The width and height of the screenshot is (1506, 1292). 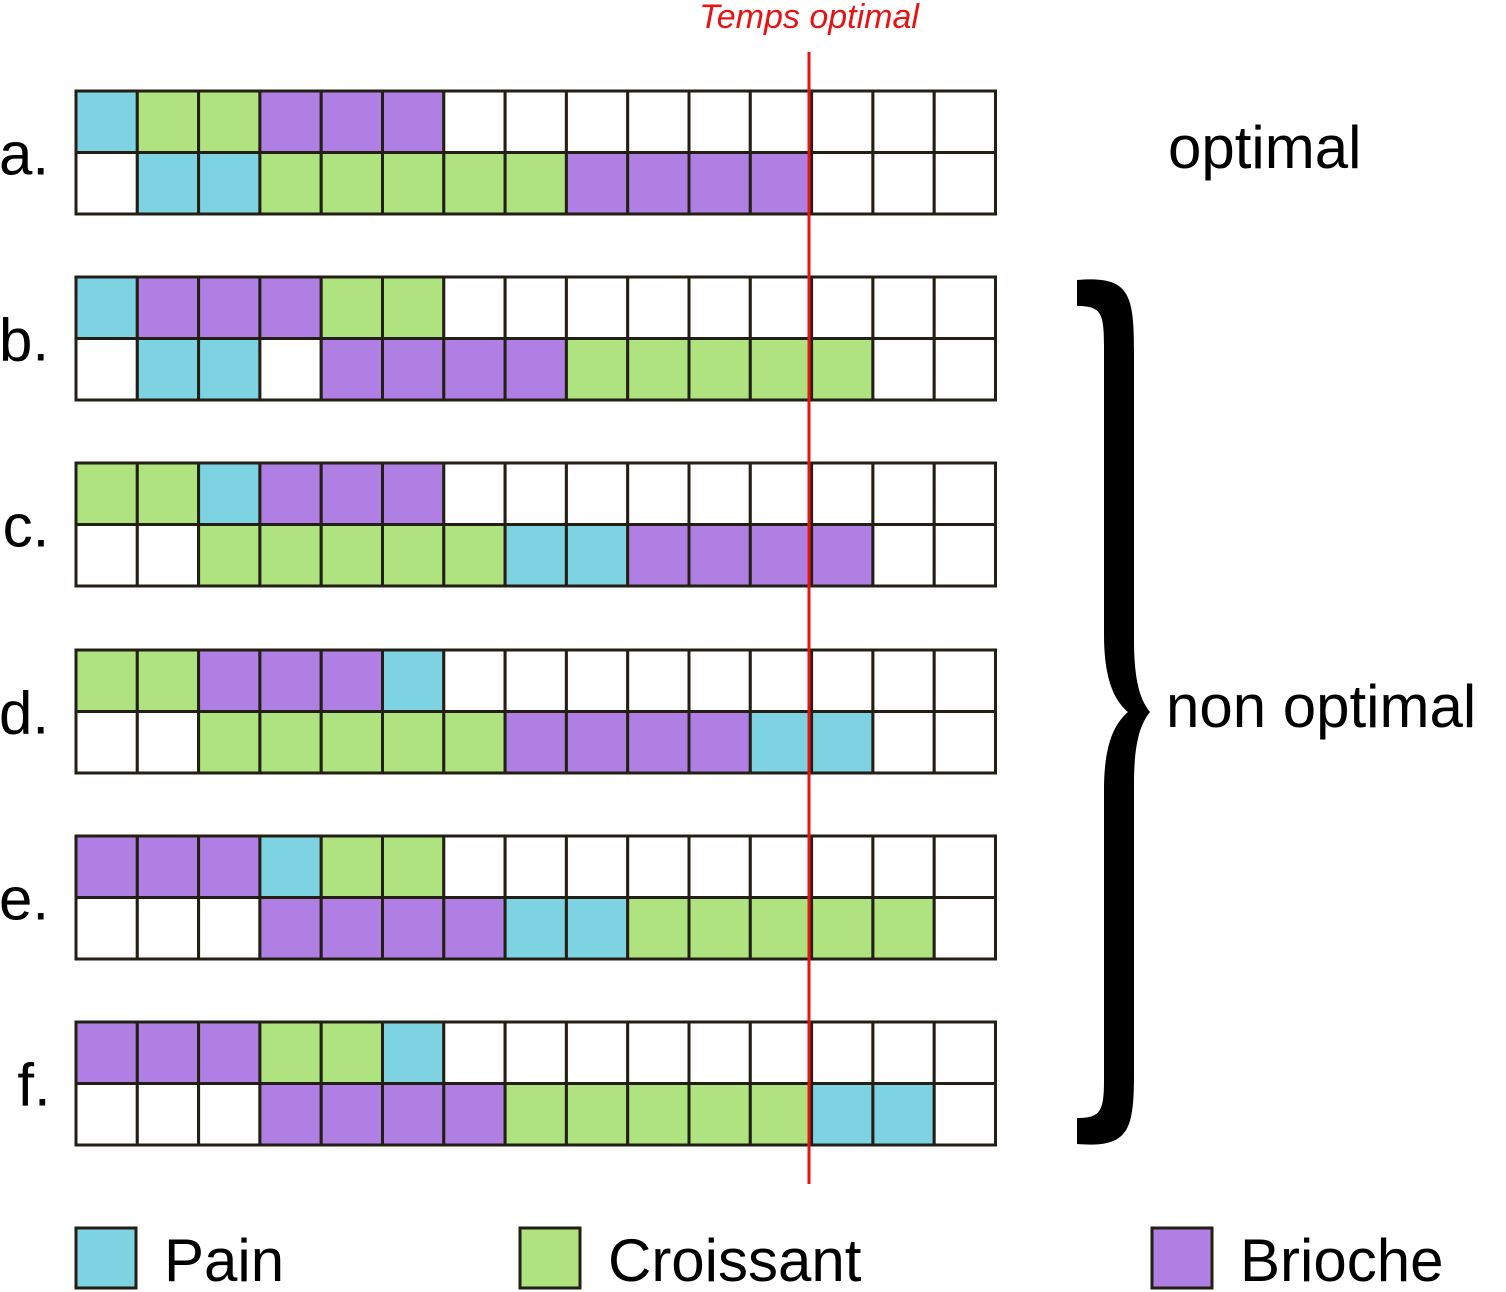 What do you see at coordinates (106, 1258) in the screenshot?
I see `legend-swatch-pain` at bounding box center [106, 1258].